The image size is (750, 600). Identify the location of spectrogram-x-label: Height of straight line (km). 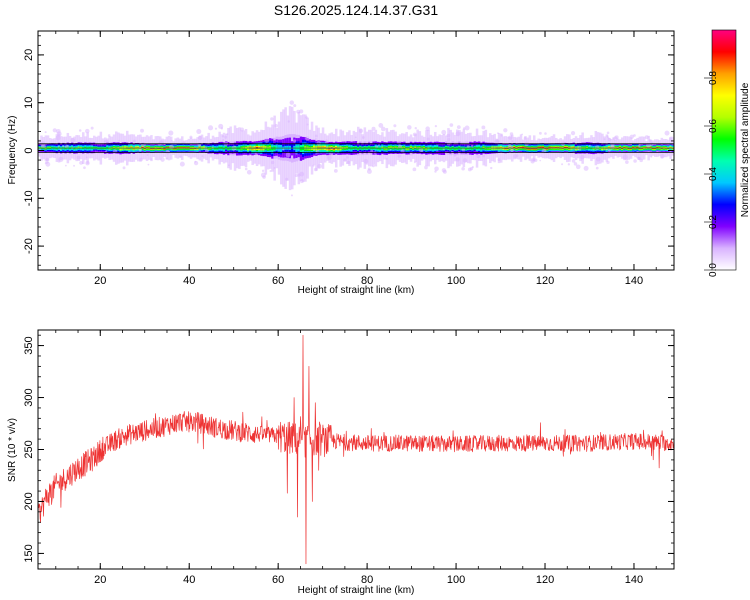
(356, 290).